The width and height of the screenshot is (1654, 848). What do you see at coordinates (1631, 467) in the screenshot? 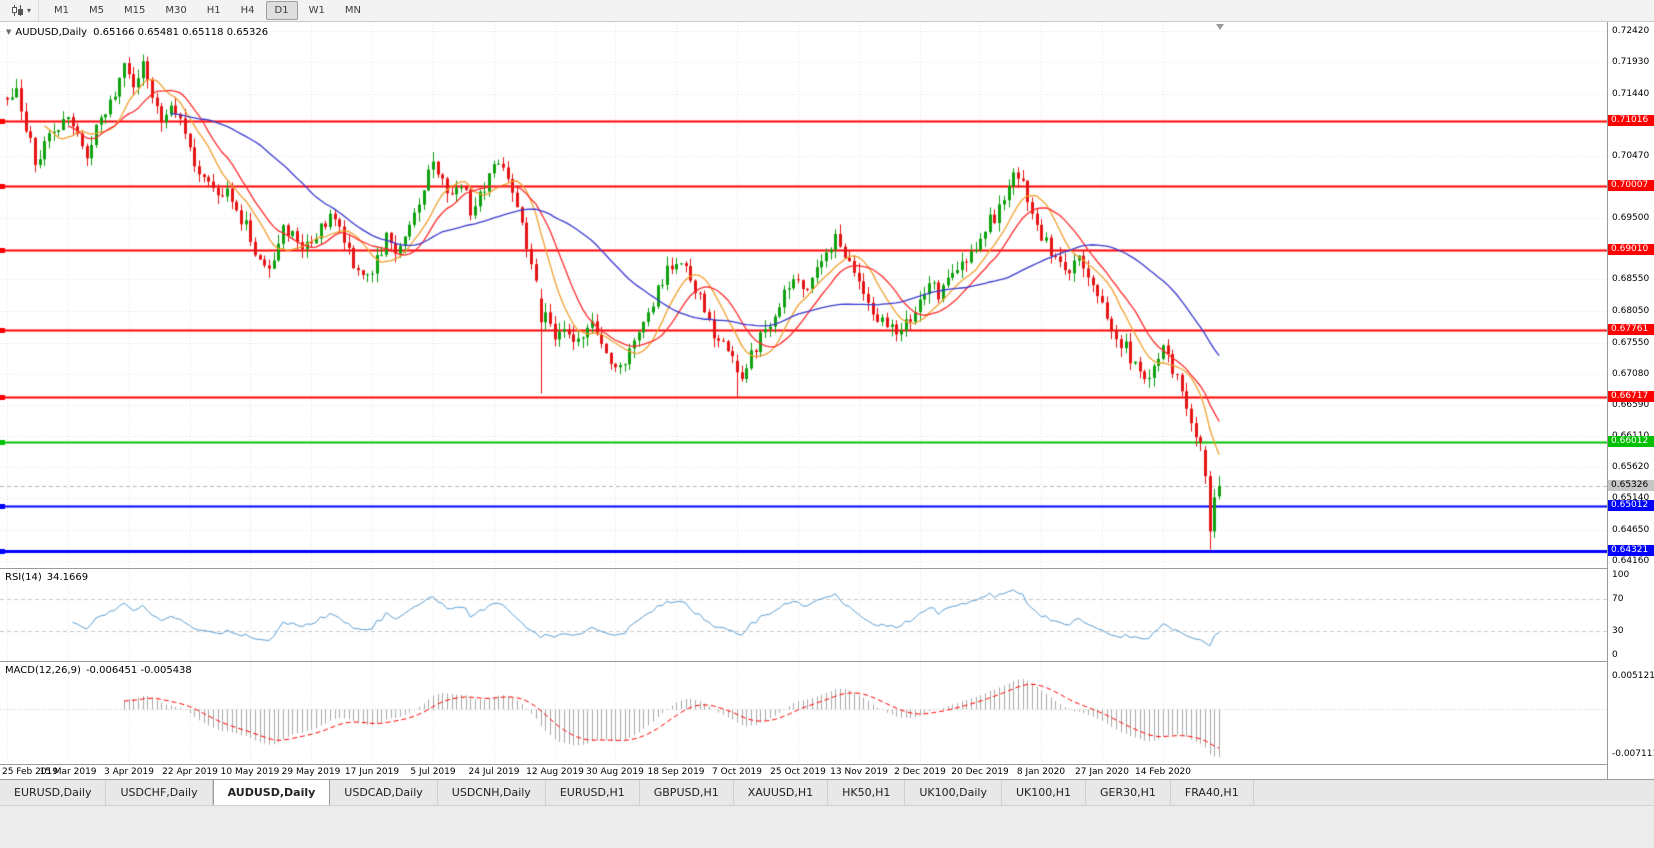
I see `price-tick-label: 0.65620` at bounding box center [1631, 467].